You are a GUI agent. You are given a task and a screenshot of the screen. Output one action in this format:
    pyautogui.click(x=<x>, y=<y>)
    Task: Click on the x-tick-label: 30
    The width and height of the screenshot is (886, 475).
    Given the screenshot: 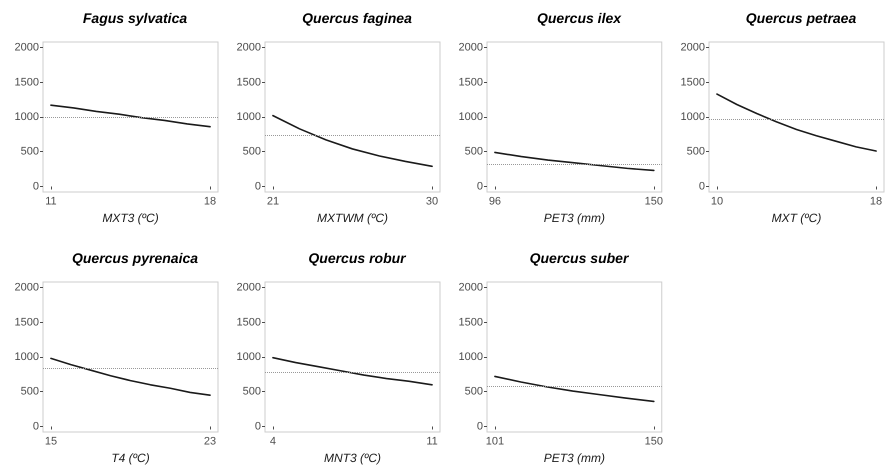 What is the action you would take?
    pyautogui.click(x=432, y=202)
    